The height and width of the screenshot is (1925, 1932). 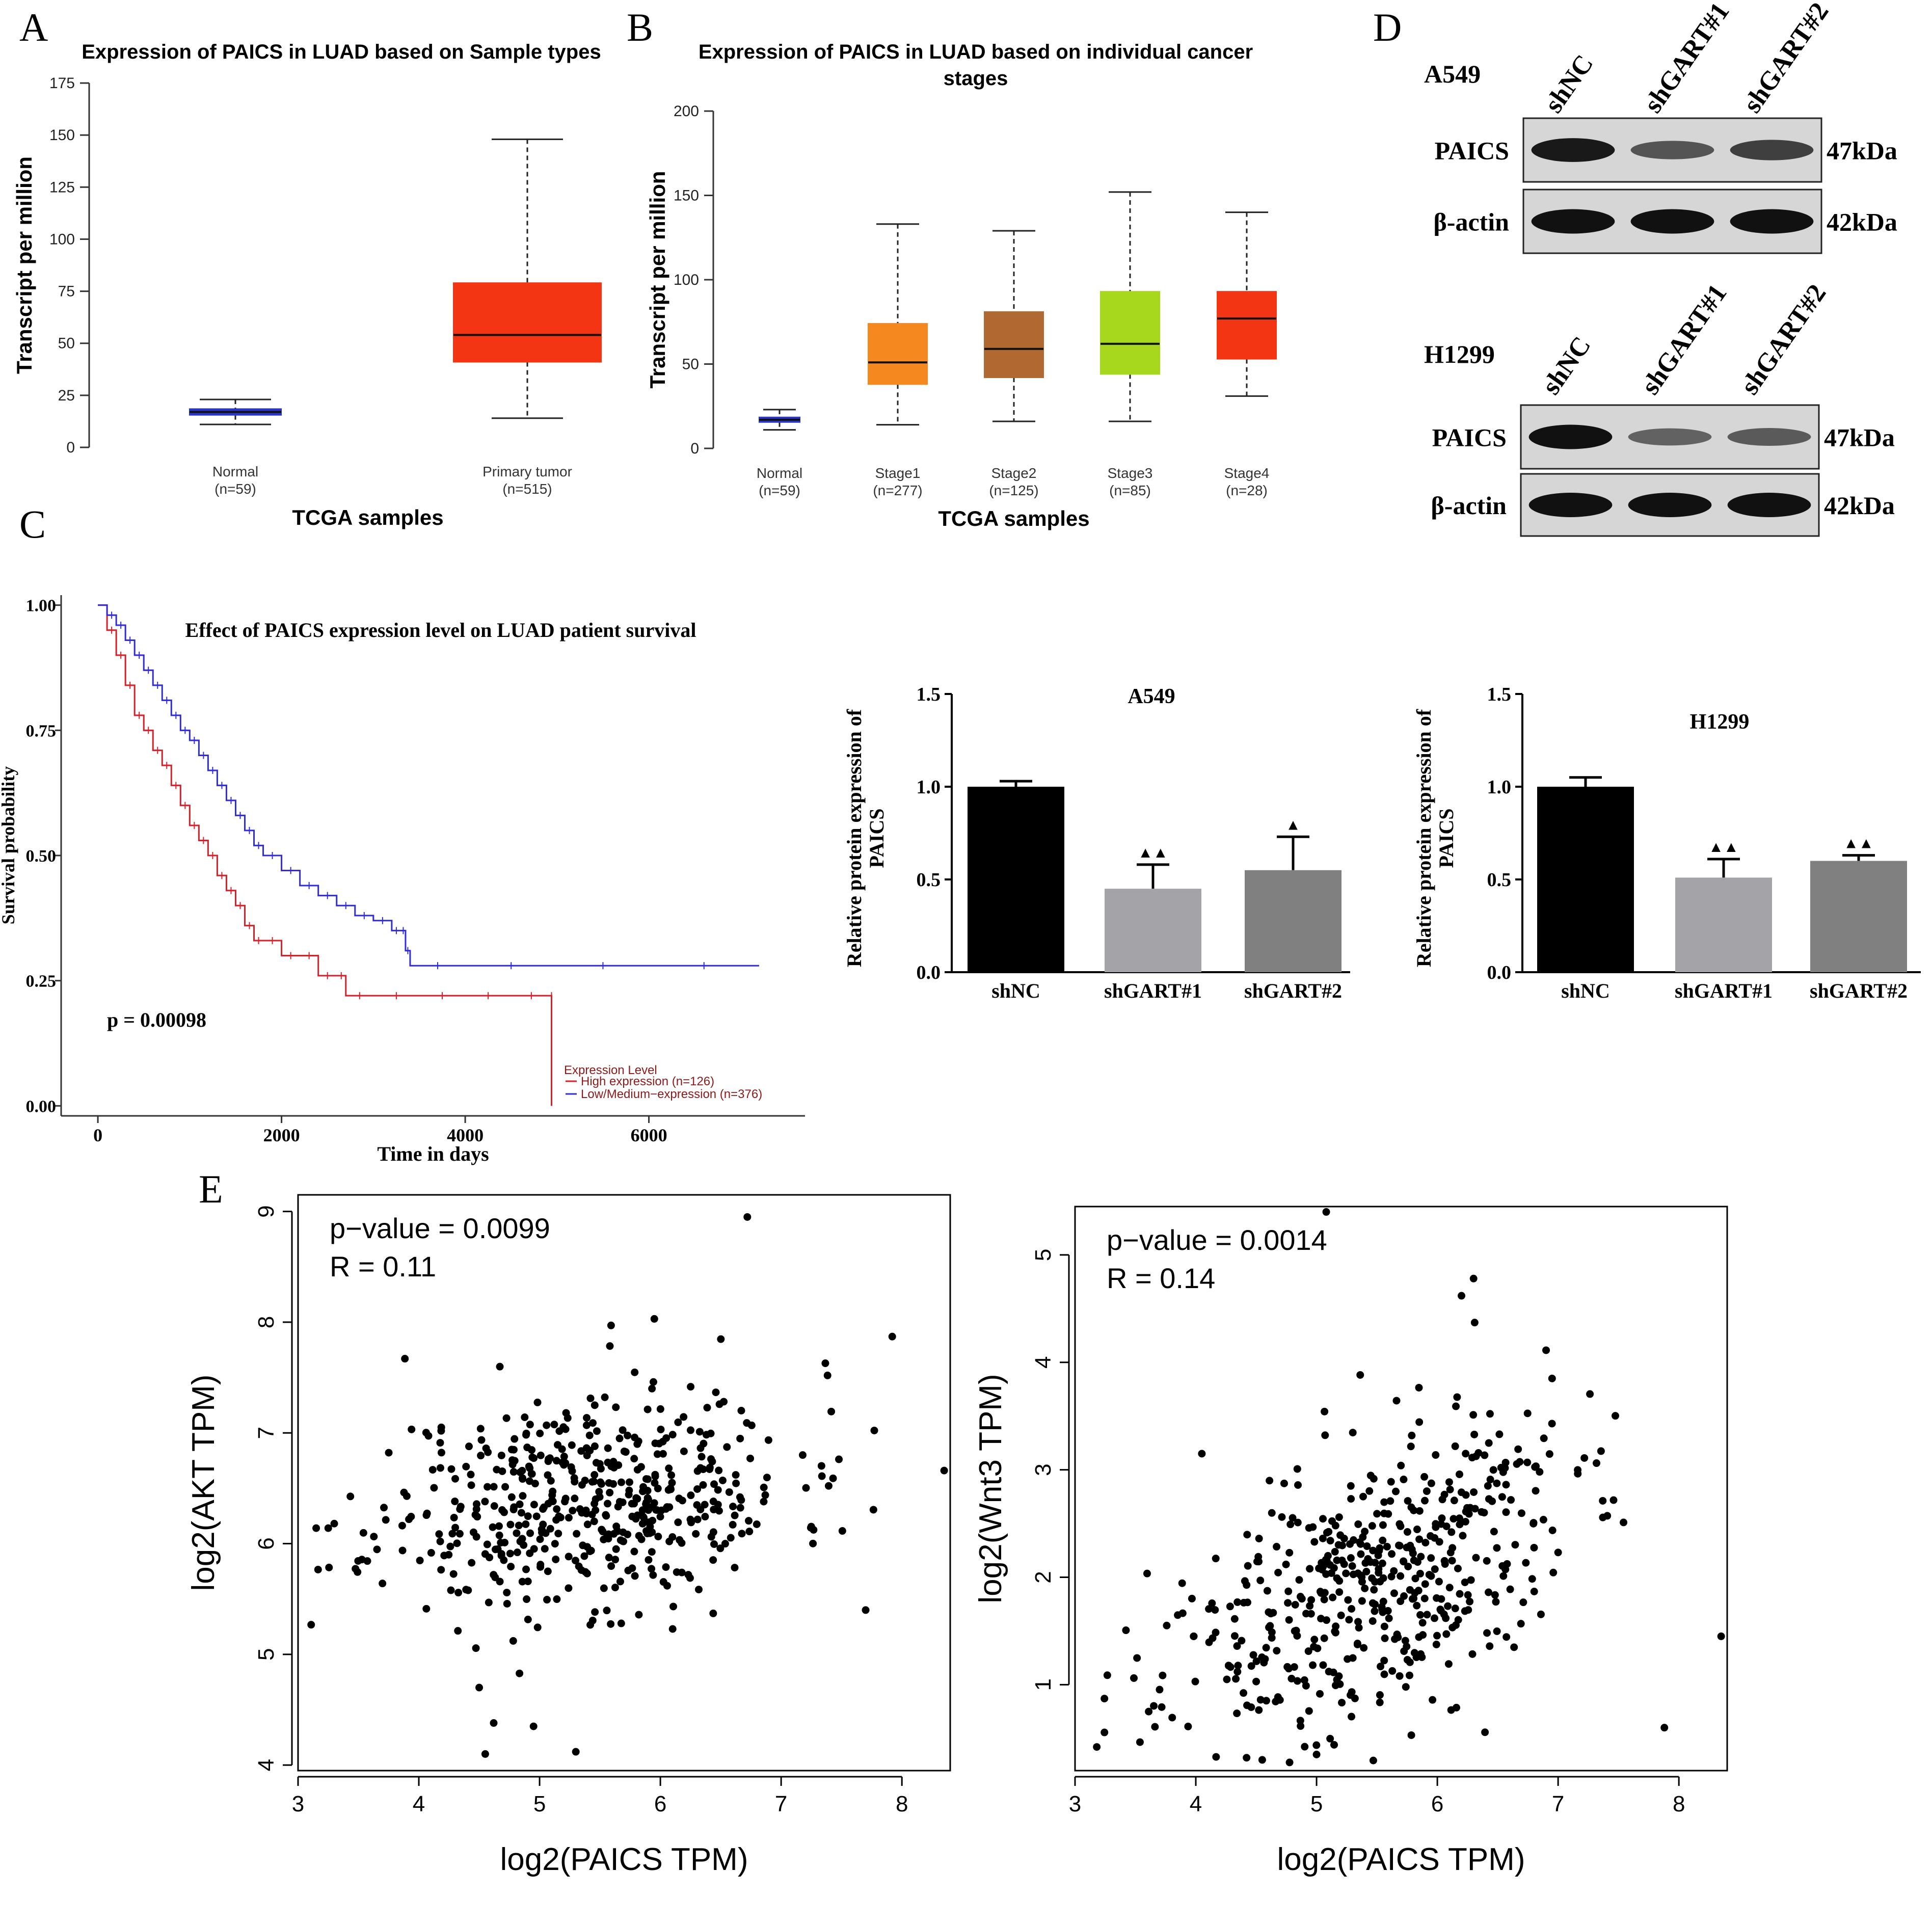 What do you see at coordinates (1161, 1278) in the screenshot?
I see `r-annotation: R = 0.14` at bounding box center [1161, 1278].